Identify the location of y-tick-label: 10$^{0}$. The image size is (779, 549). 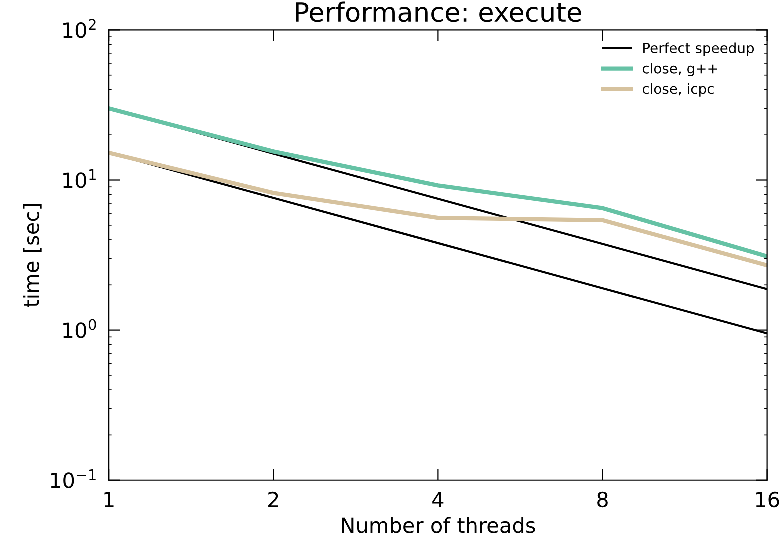
(80, 328).